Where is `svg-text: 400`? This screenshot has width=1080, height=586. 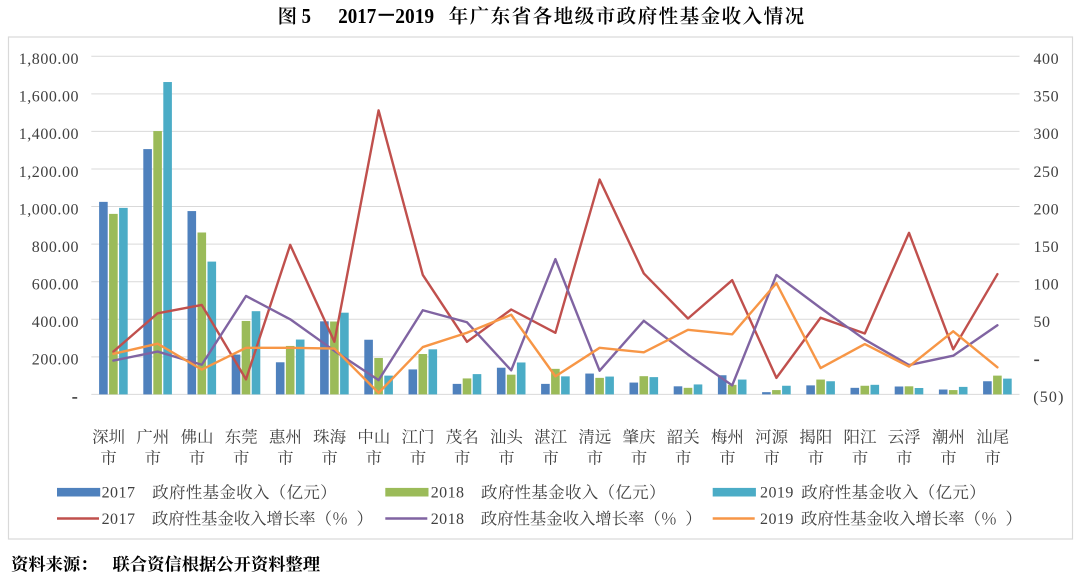 svg-text: 400 is located at coordinates (1047, 59).